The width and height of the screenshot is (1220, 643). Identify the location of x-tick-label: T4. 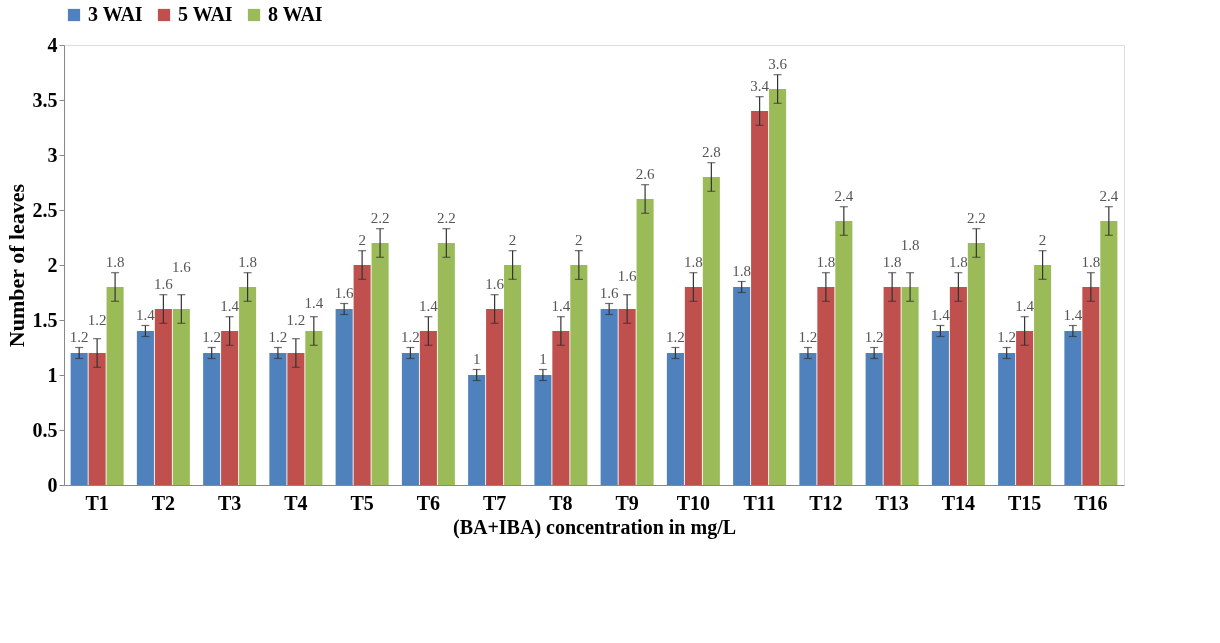
(296, 502).